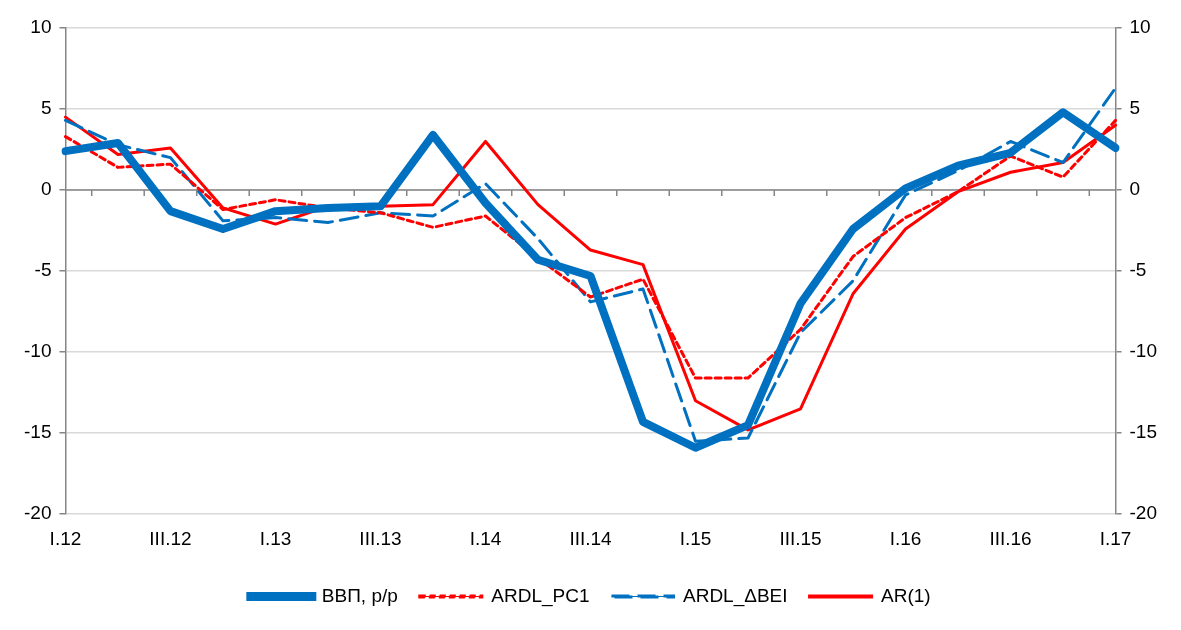 This screenshot has width=1181, height=630. Describe the element at coordinates (275, 538) in the screenshot. I see `x-tick-label: I.13` at that location.